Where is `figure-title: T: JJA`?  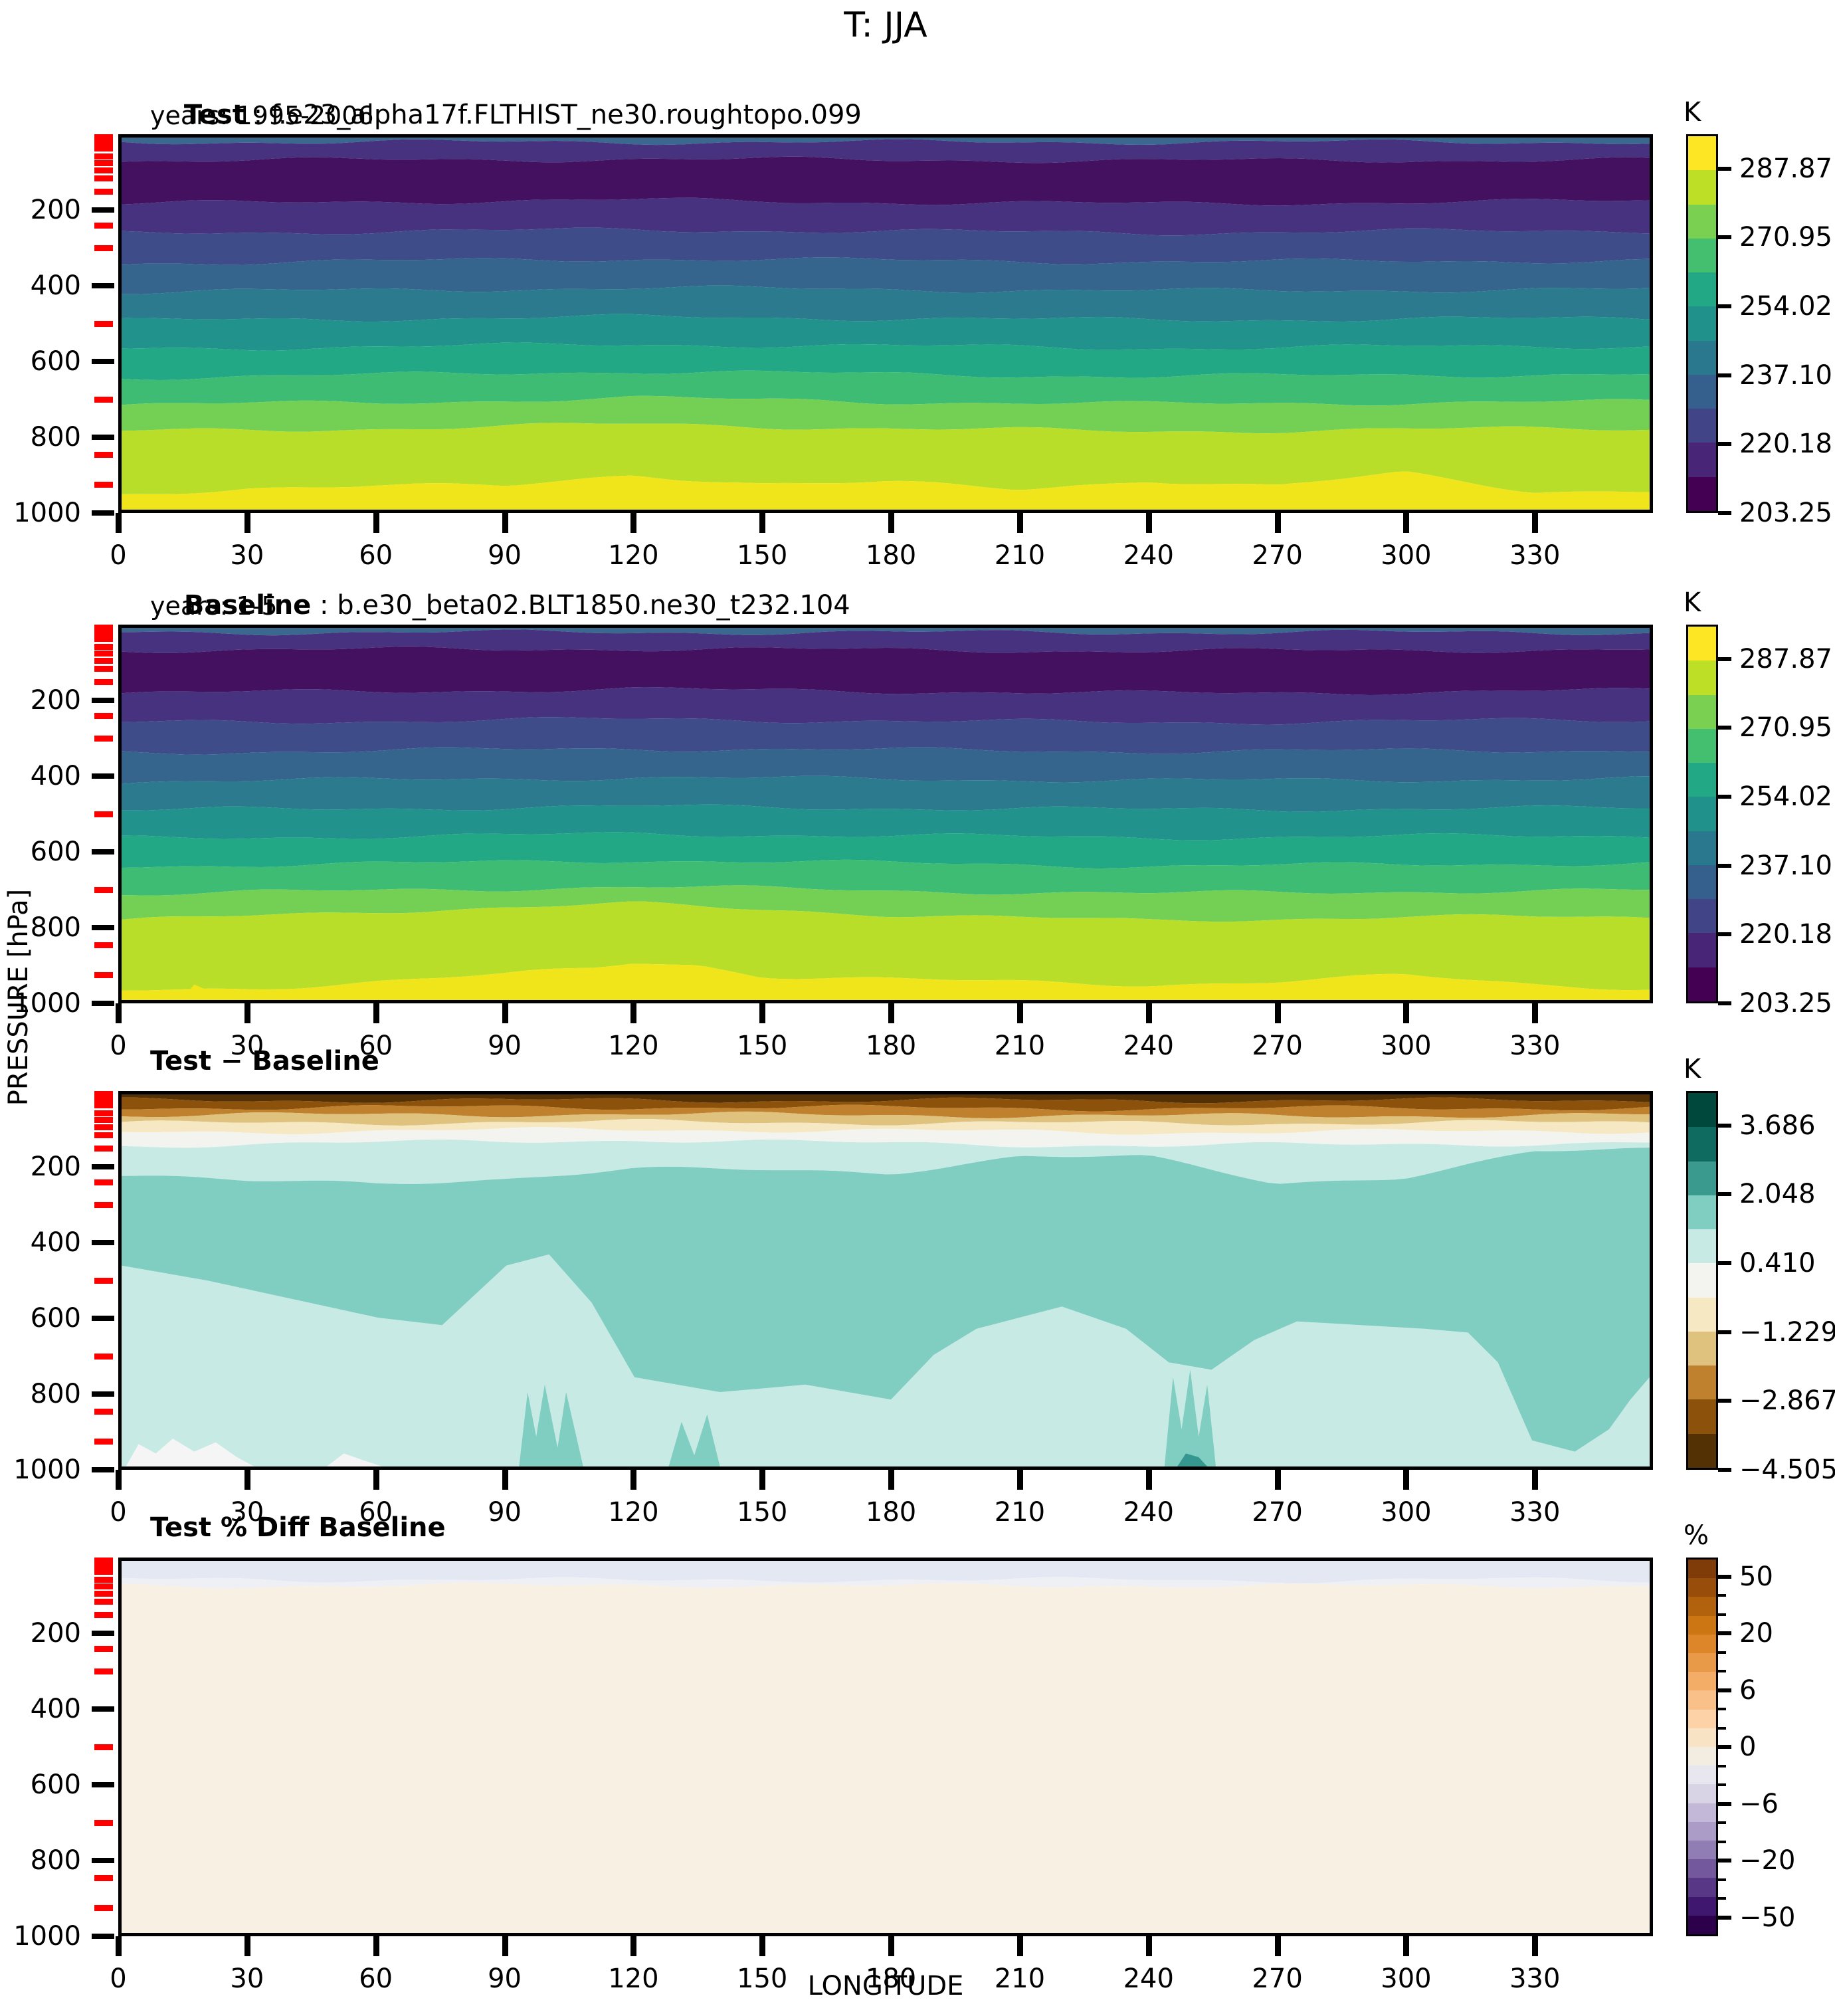 figure-title: T: JJA is located at coordinates (885, 25).